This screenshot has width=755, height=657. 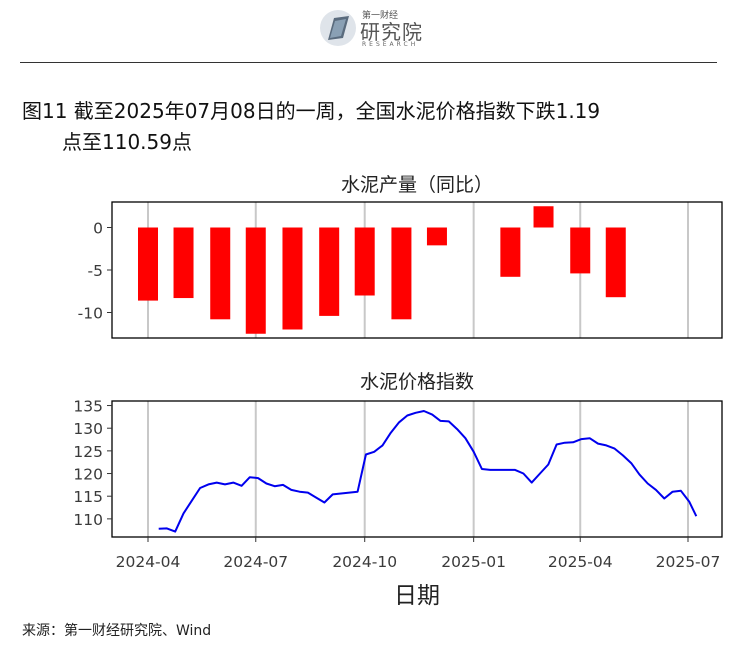 What do you see at coordinates (255, 562) in the screenshot?
I see `x-tick-label: 2024-07` at bounding box center [255, 562].